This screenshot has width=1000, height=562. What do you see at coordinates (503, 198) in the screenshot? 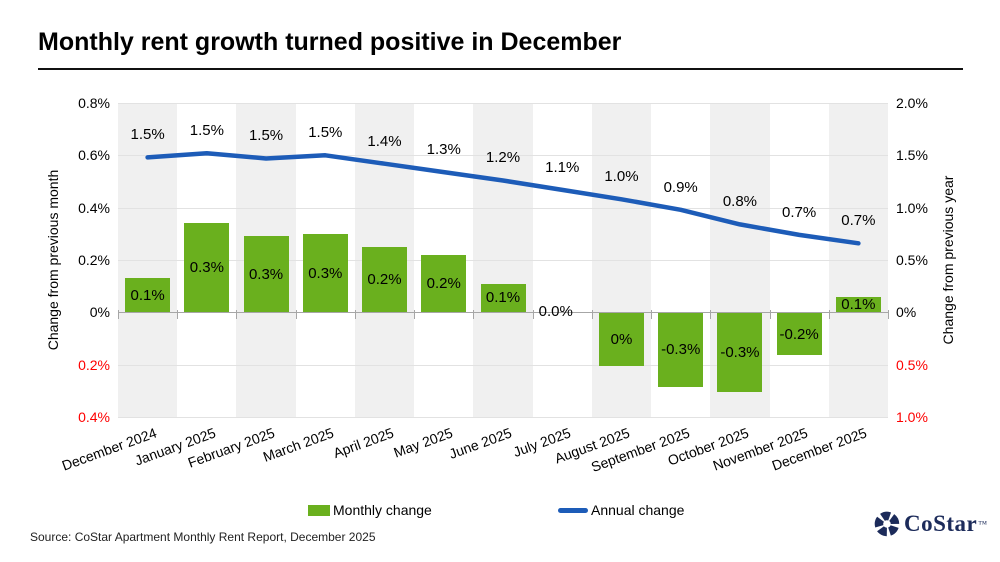
I see `annual-change-line` at bounding box center [503, 198].